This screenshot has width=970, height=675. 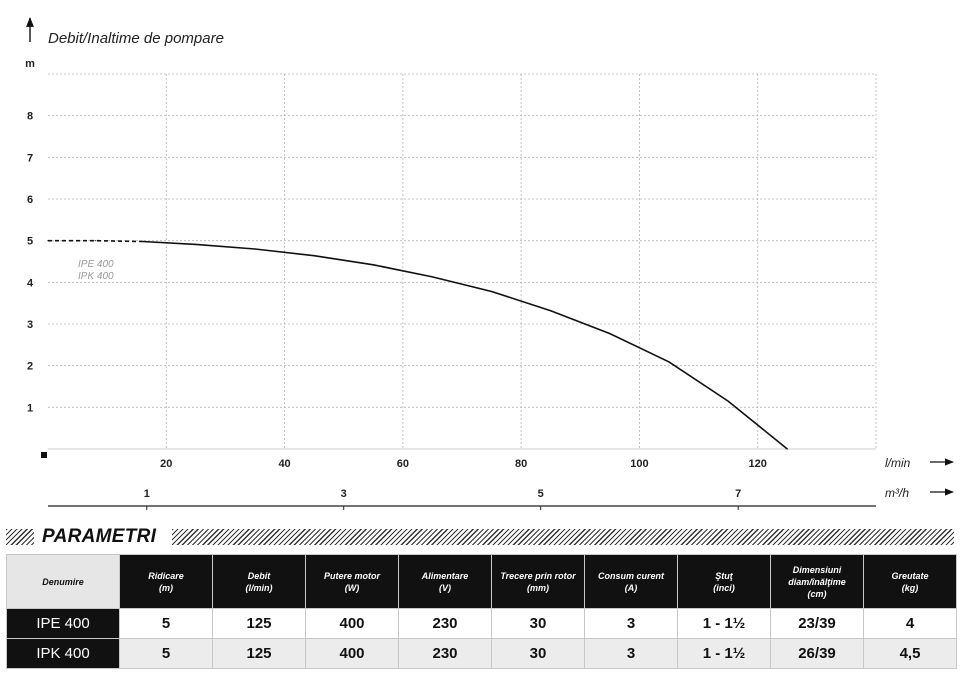 I want to click on column-header-text: (mm), so click(x=538, y=587).